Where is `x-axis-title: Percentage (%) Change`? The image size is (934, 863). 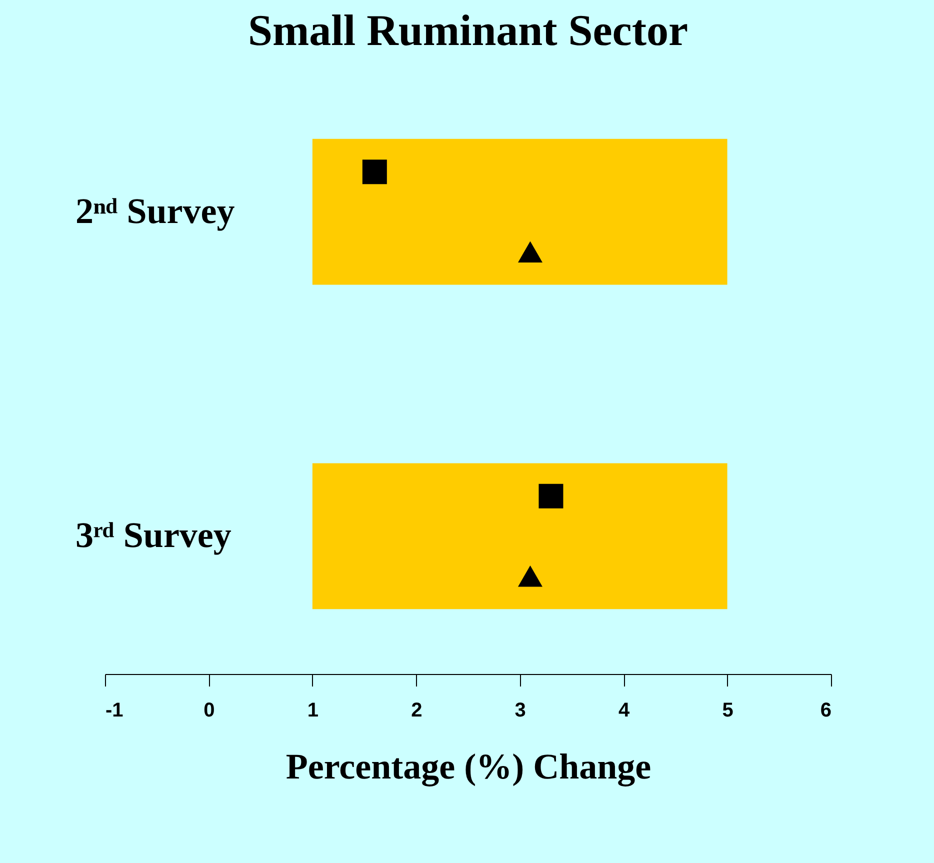 x-axis-title: Percentage (%) Change is located at coordinates (469, 766).